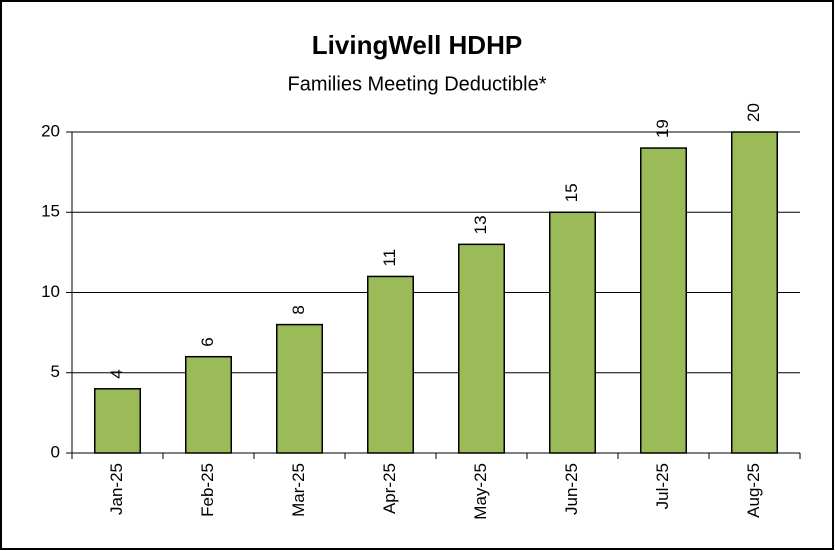 The height and width of the screenshot is (551, 835). Describe the element at coordinates (207, 341) in the screenshot. I see `data-label: 6` at that location.